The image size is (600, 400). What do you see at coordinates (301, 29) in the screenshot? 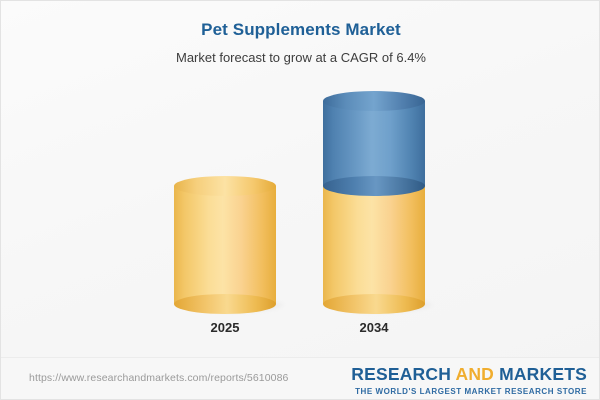
I see `chart-title: Pet Supplements Market` at bounding box center [301, 29].